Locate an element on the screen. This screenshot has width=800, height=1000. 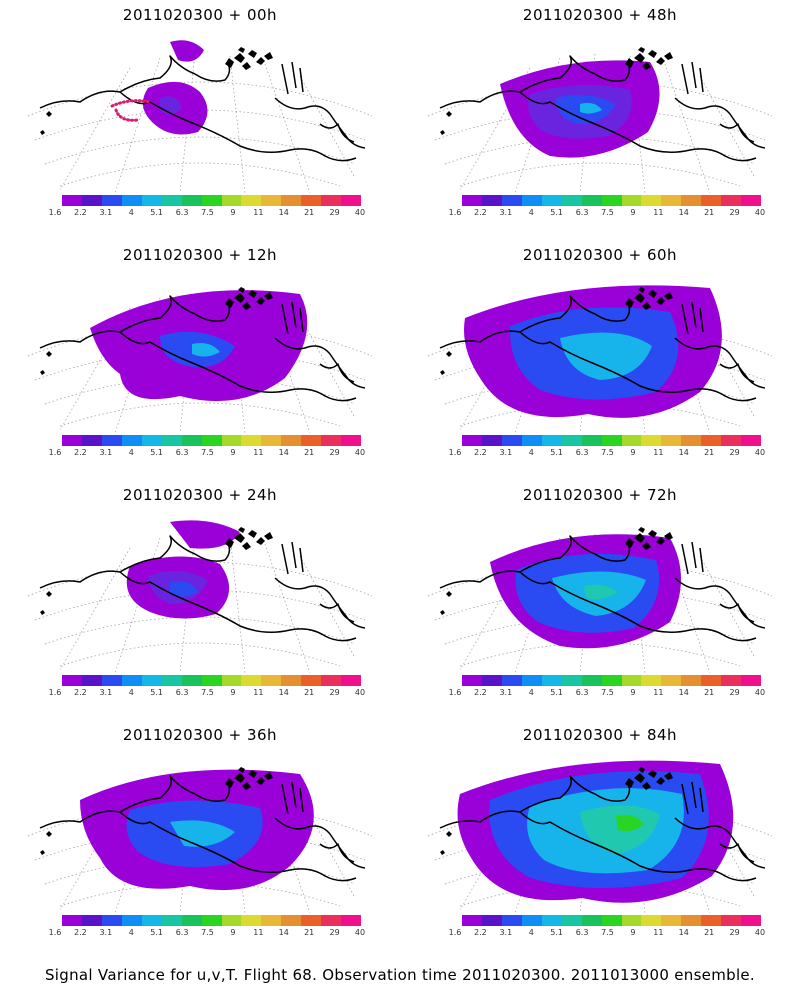
islands is located at coordinates (556, 91).